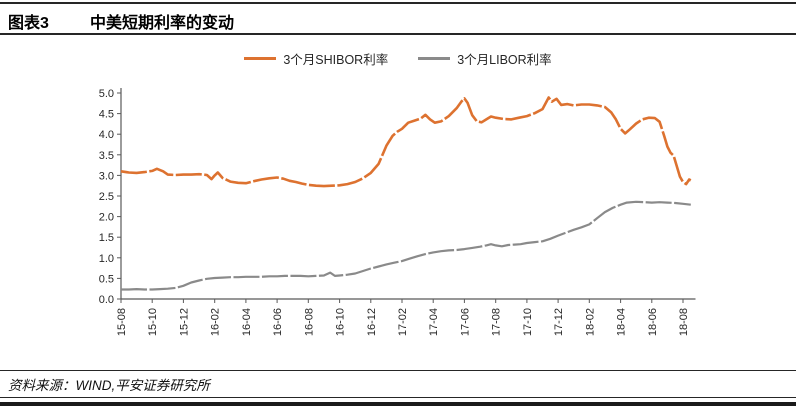 Image resolution: width=796 pixels, height=406 pixels. Describe the element at coordinates (106, 279) in the screenshot. I see `y-tick-label: 0.5` at that location.